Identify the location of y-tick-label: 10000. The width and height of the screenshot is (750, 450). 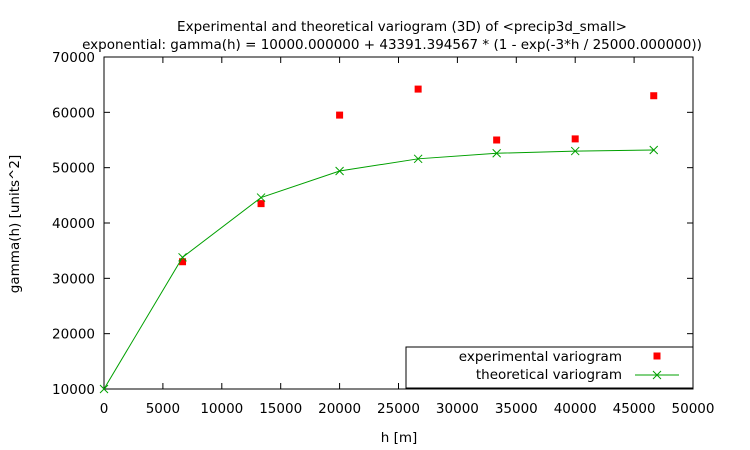
(73, 390).